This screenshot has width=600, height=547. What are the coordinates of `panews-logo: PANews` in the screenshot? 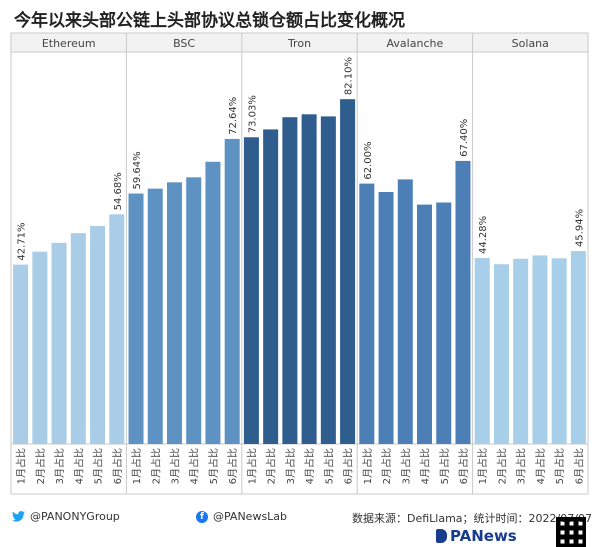 It's located at (476, 536).